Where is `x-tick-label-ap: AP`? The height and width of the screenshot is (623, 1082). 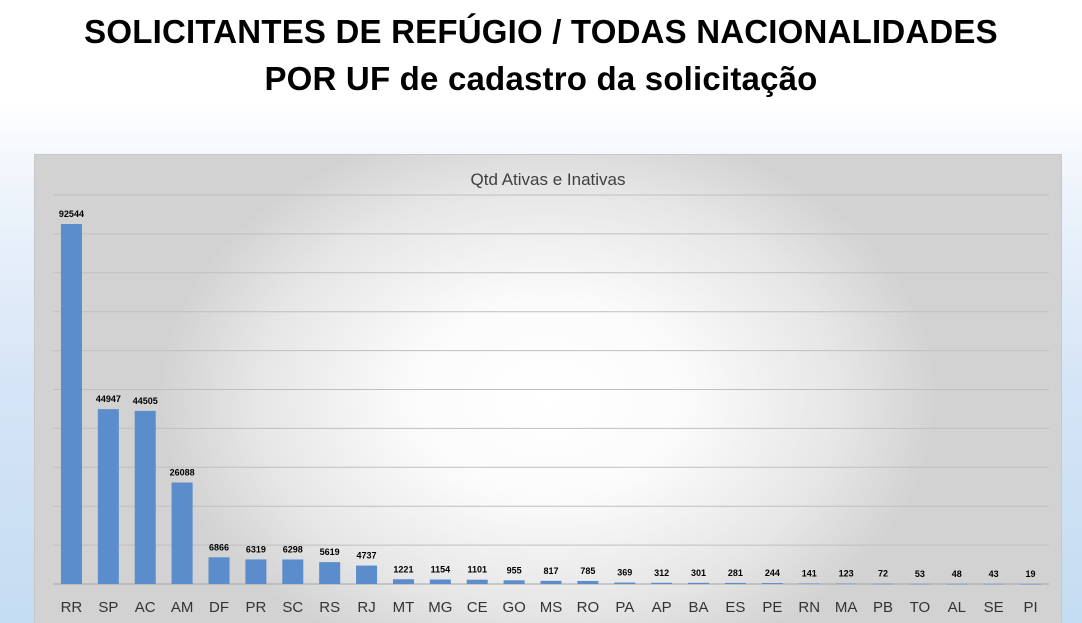 x-tick-label-ap: AP is located at coordinates (662, 607).